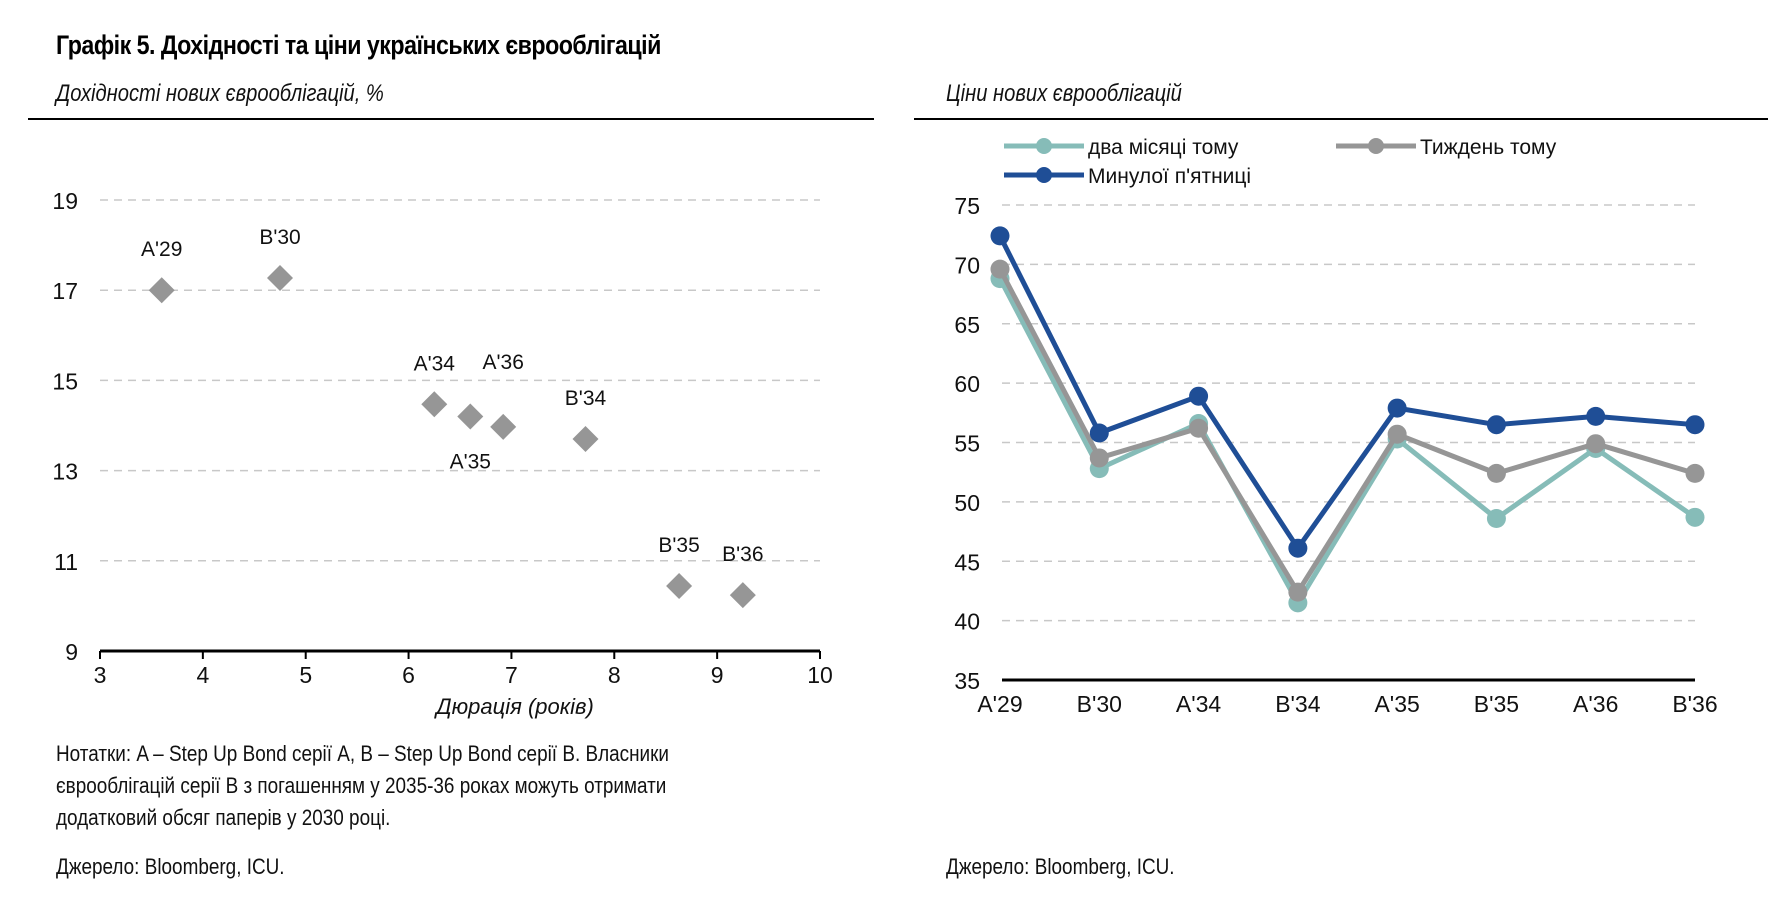 Image resolution: width=1778 pixels, height=914 pixels. What do you see at coordinates (1341, 119) in the screenshot?
I see `right-header-rule` at bounding box center [1341, 119].